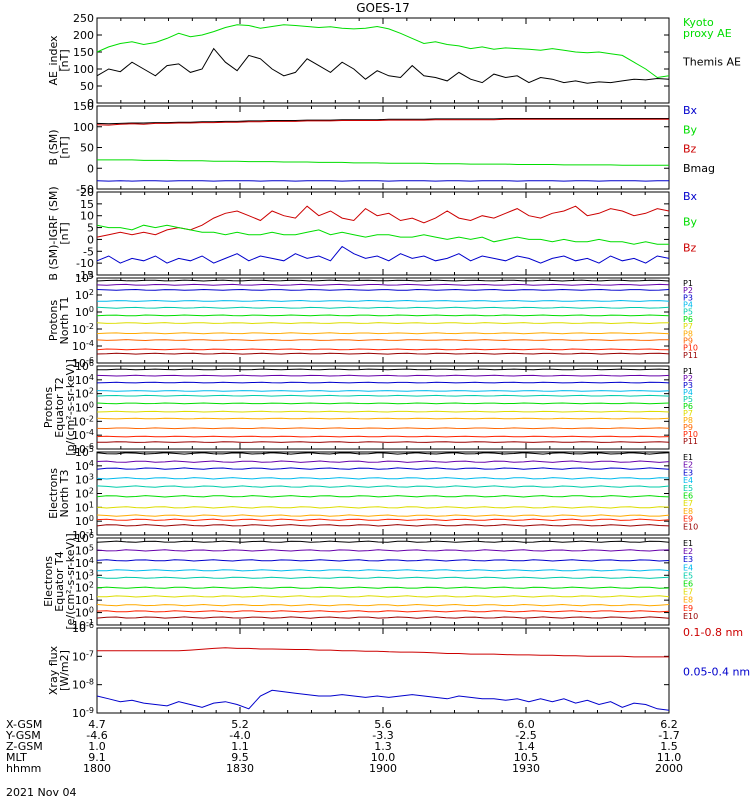 This screenshot has height=800, width=750. What do you see at coordinates (383, 560) in the screenshot?
I see `series-line-e3` at bounding box center [383, 560].